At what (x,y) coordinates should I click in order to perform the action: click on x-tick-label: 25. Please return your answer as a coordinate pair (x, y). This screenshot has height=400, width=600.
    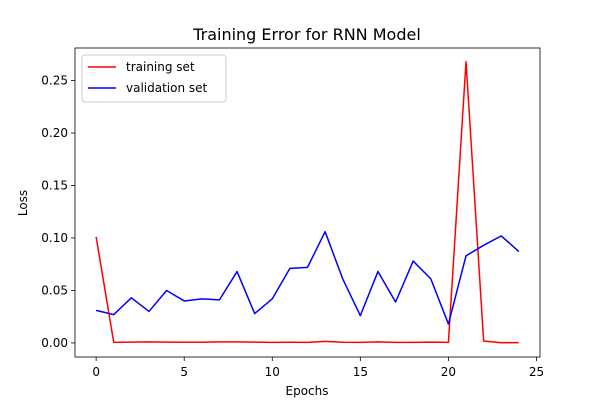
    Looking at the image, I should click on (536, 372).